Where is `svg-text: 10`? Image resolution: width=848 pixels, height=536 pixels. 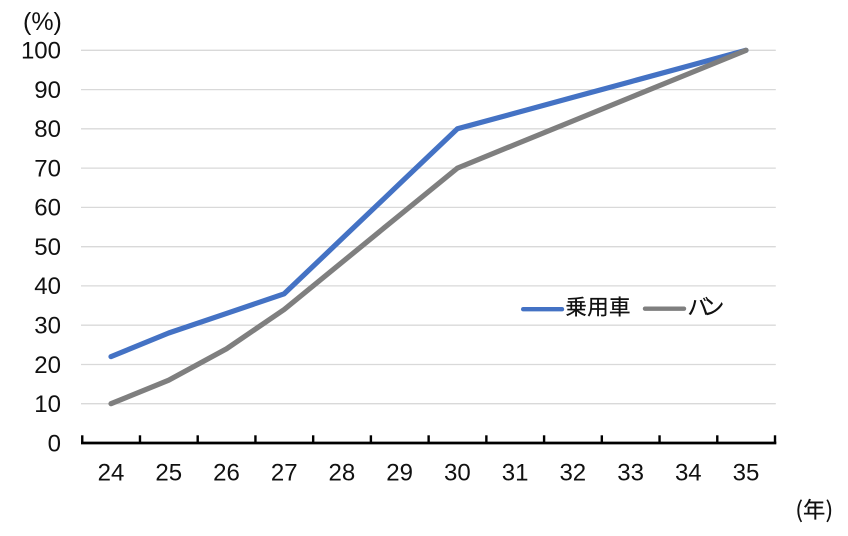
svg-text: 10 is located at coordinates (47, 404).